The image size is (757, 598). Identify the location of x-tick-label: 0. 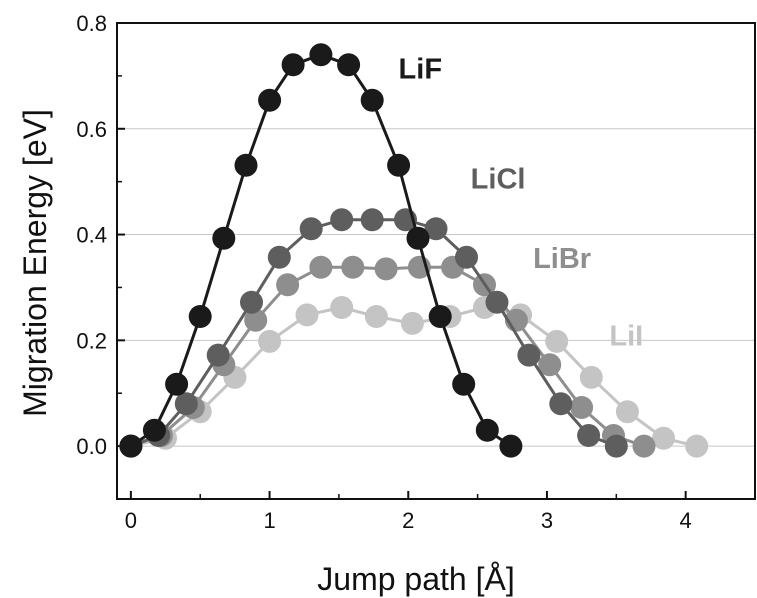
(131, 520).